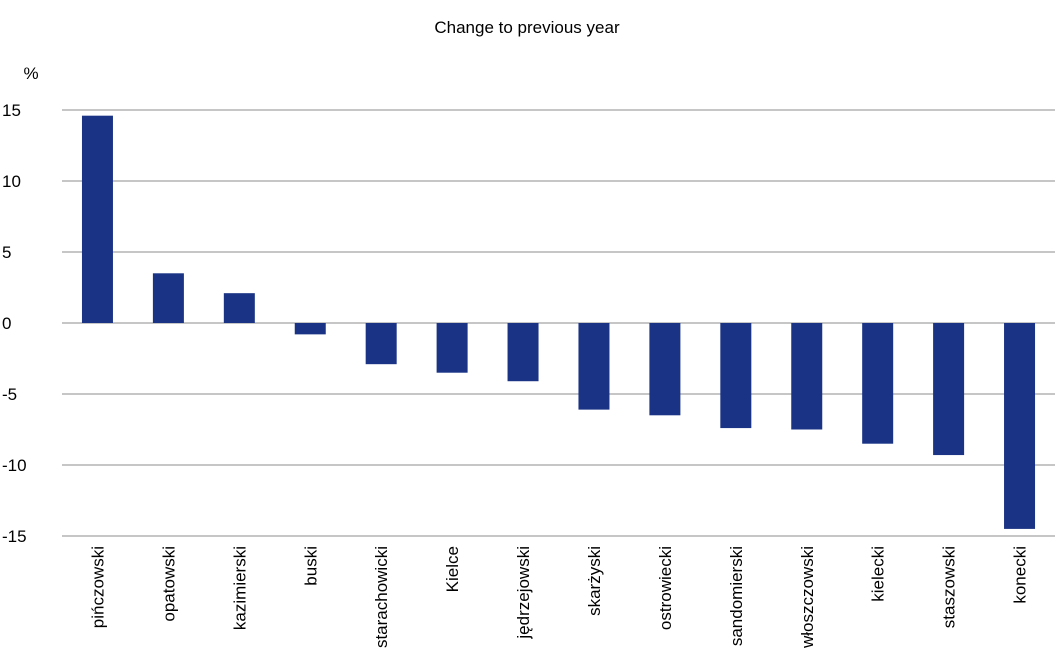 This screenshot has height=669, width=1059. Describe the element at coordinates (11, 181) in the screenshot. I see `y-tick-label: 10` at that location.